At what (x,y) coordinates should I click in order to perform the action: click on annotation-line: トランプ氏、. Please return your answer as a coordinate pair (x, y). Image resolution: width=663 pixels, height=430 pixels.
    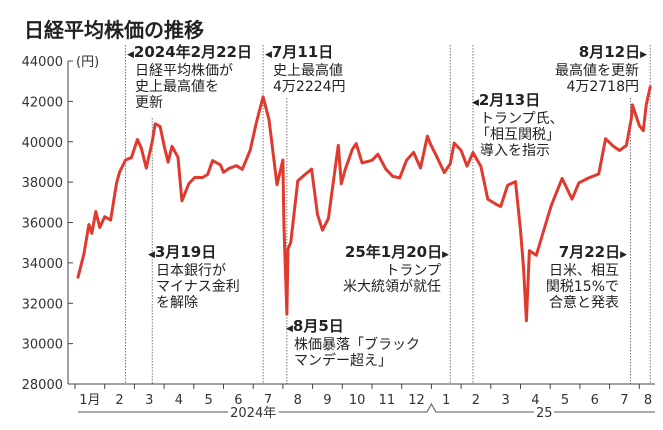
    Looking at the image, I should click on (522, 119).